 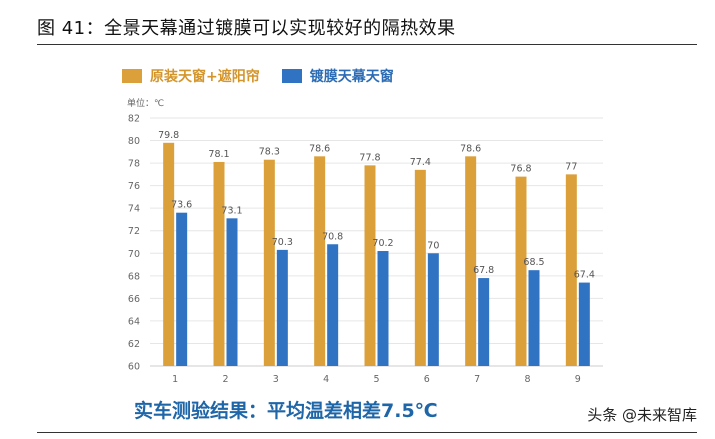 What do you see at coordinates (134, 254) in the screenshot?
I see `y-tick-label: 70` at bounding box center [134, 254].